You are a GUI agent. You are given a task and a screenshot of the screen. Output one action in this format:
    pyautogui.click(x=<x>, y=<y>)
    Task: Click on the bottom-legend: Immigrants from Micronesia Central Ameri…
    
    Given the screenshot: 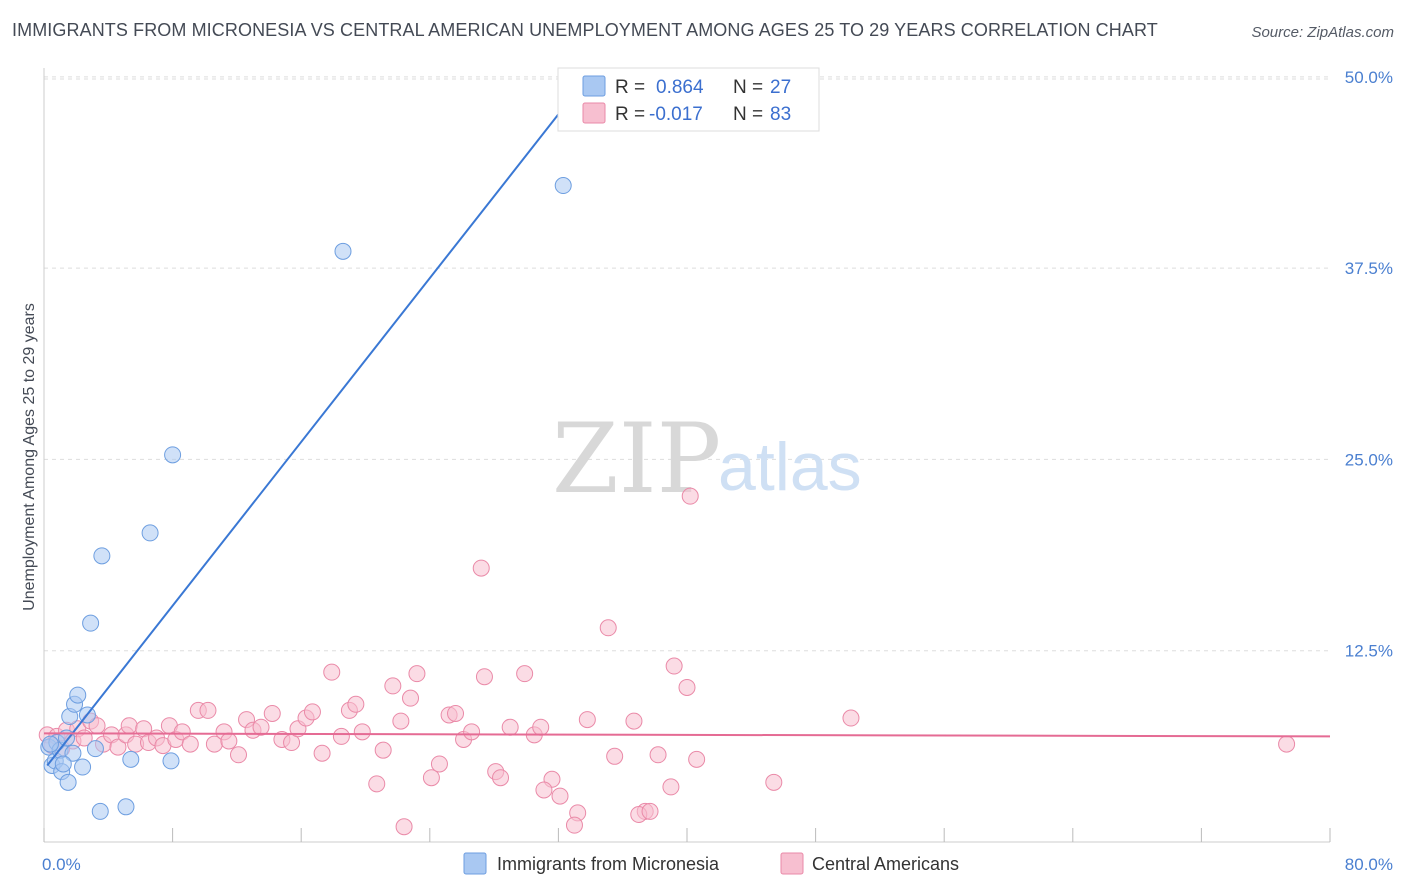 What is the action you would take?
    pyautogui.click(x=711, y=863)
    